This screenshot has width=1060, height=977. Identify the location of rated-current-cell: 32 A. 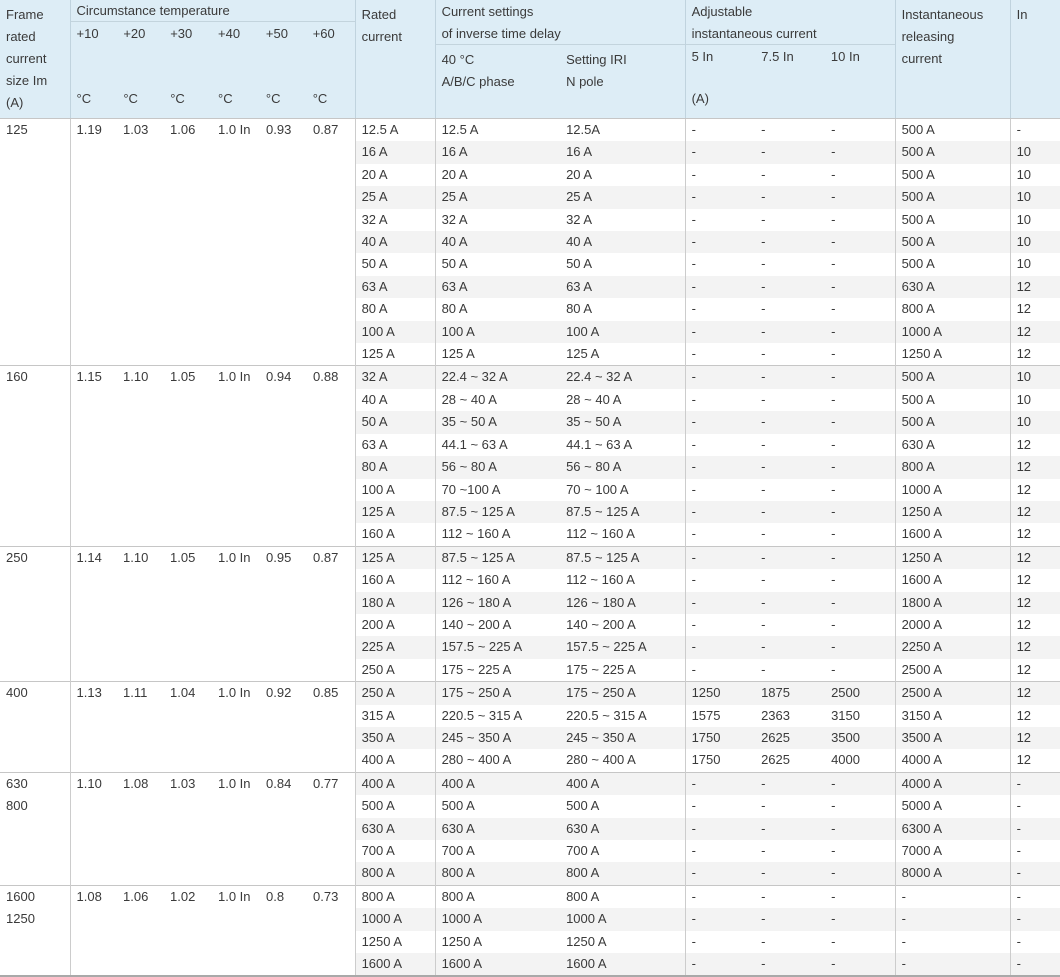
(395, 220).